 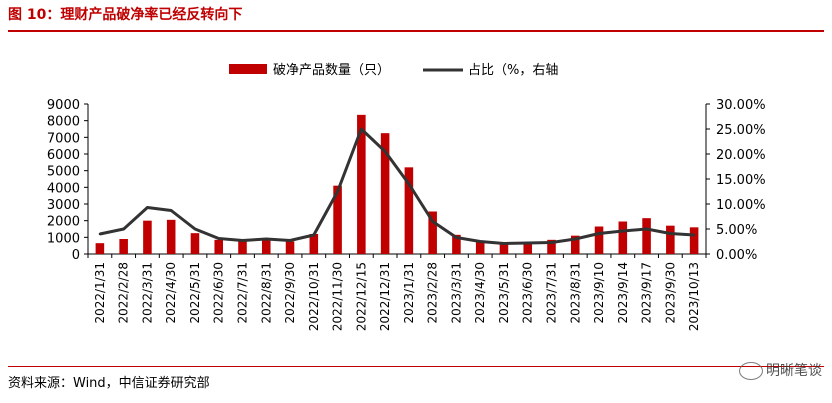 I want to click on category-label: 2023/1/31, so click(x=409, y=293).